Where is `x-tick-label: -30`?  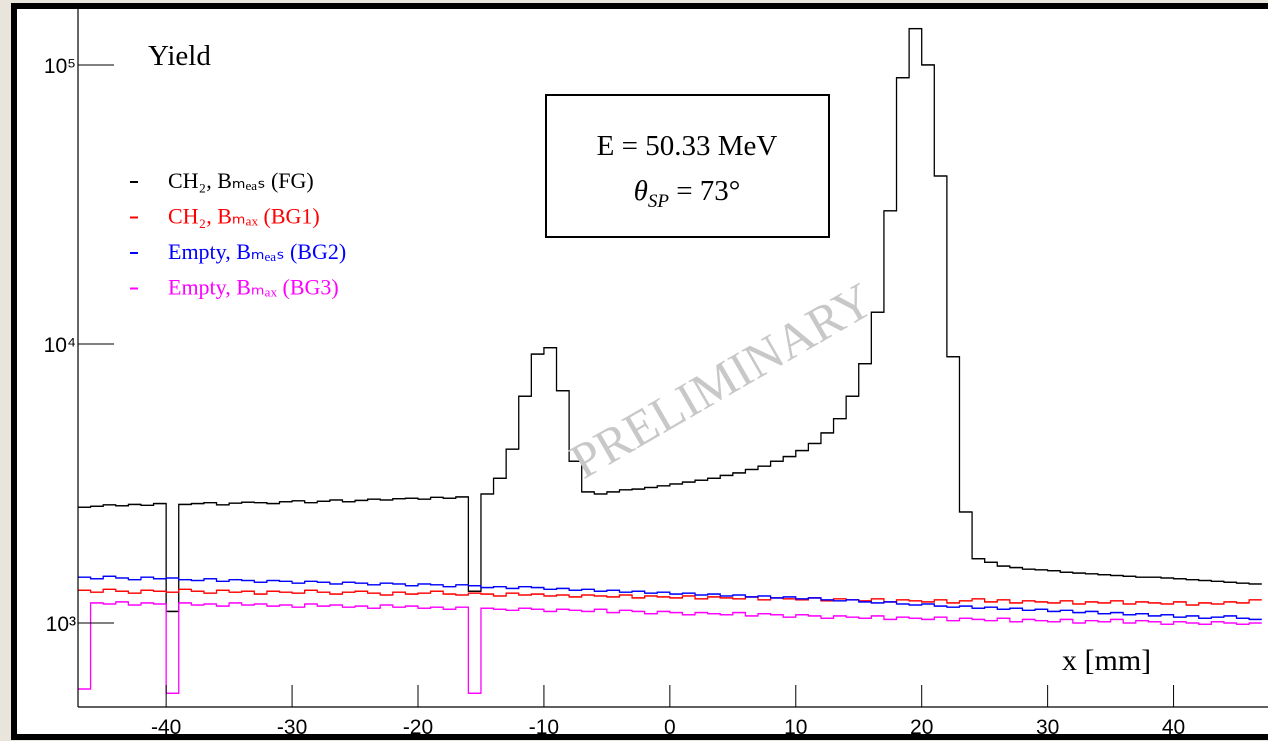
x-tick-label: -30 is located at coordinates (292, 727).